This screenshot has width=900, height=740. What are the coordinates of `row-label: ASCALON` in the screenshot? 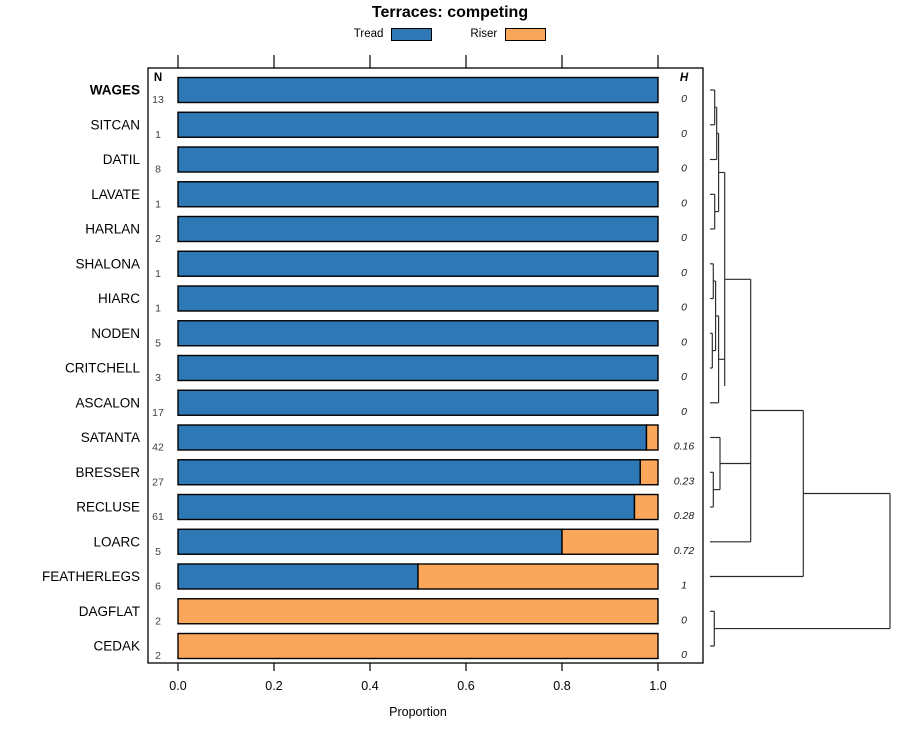 It's located at (107, 402).